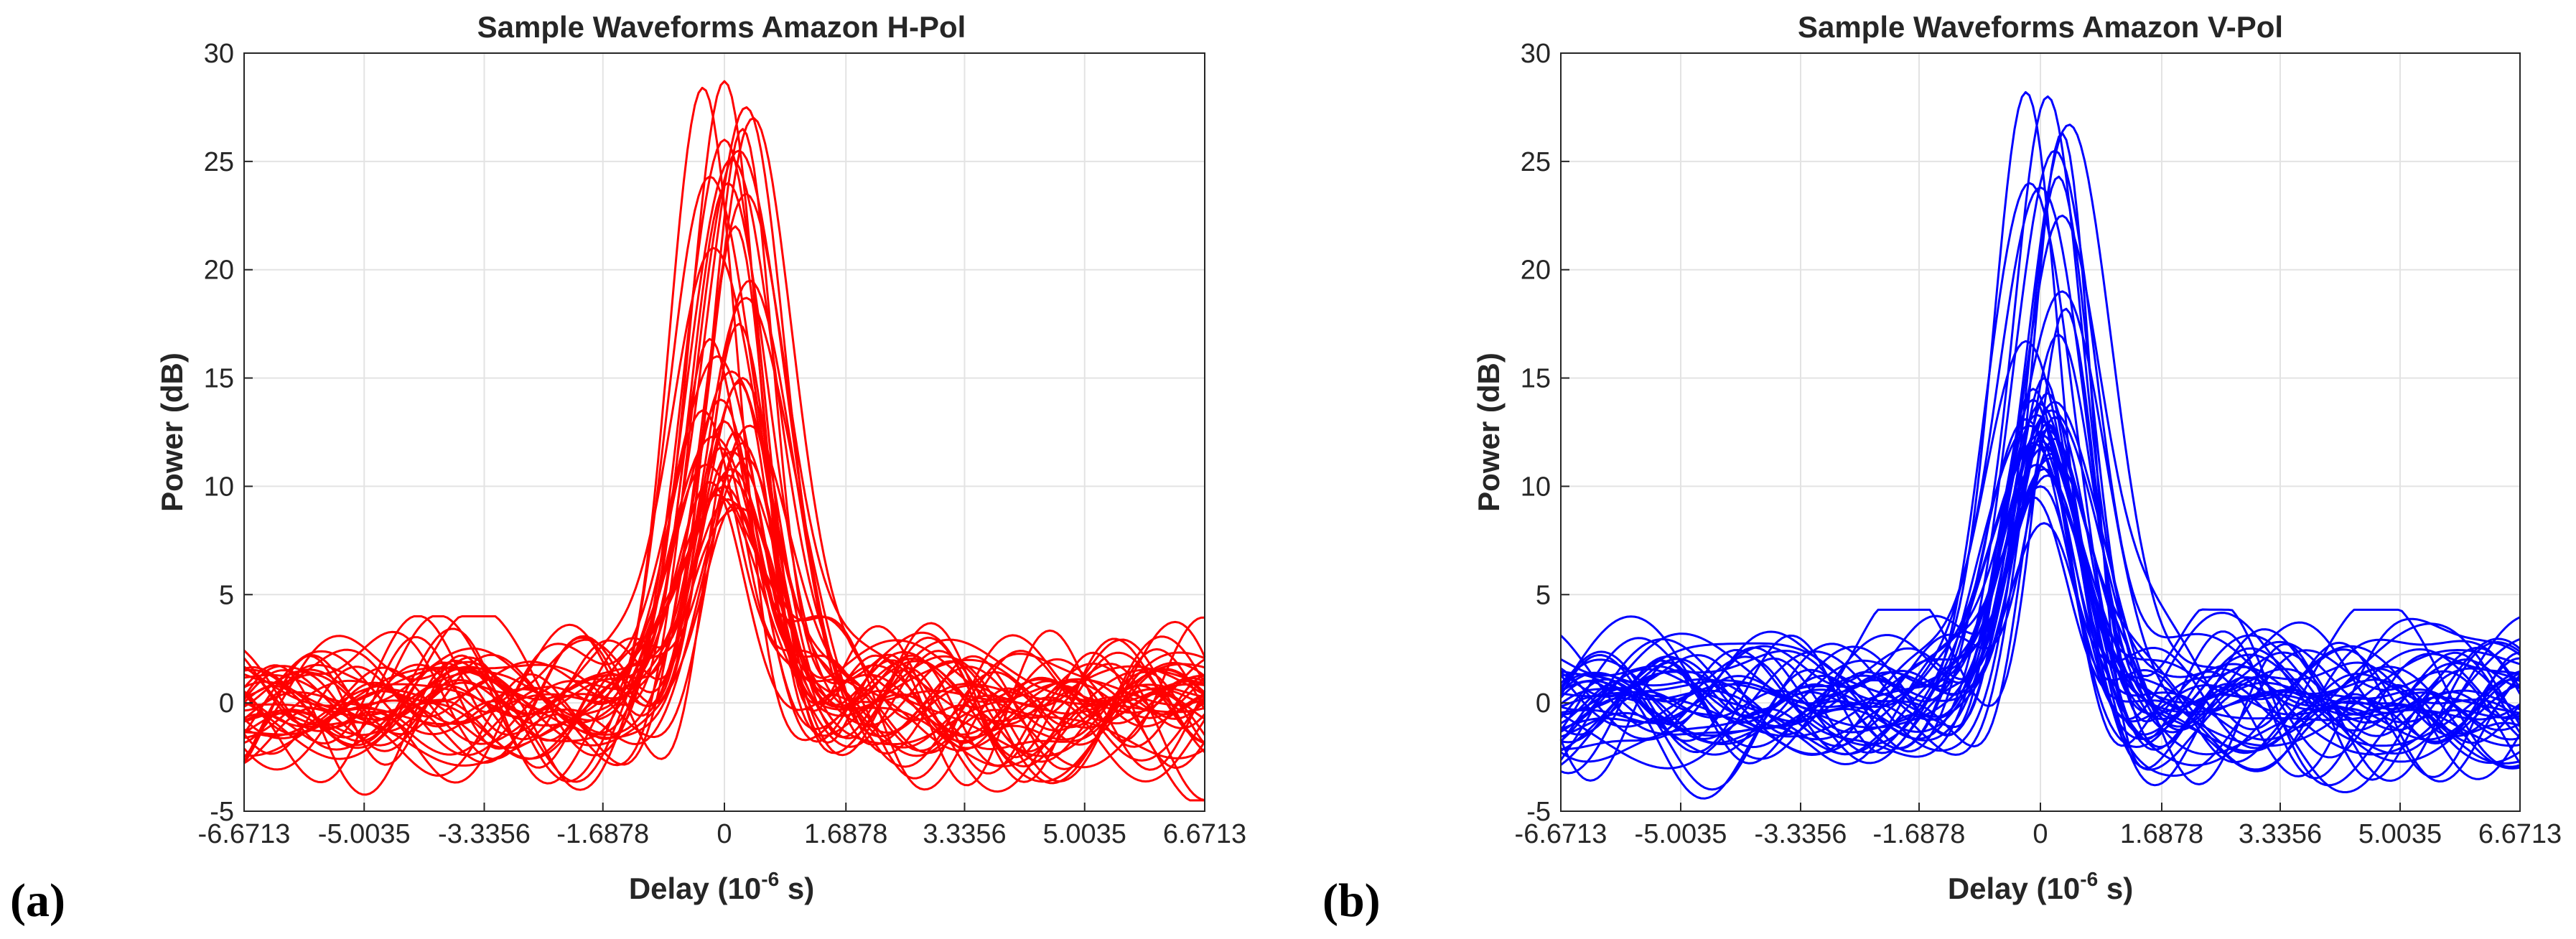 The width and height of the screenshot is (2576, 939). What do you see at coordinates (721, 27) in the screenshot?
I see `chart-title: Sample Waveforms Amazon H-Pol` at bounding box center [721, 27].